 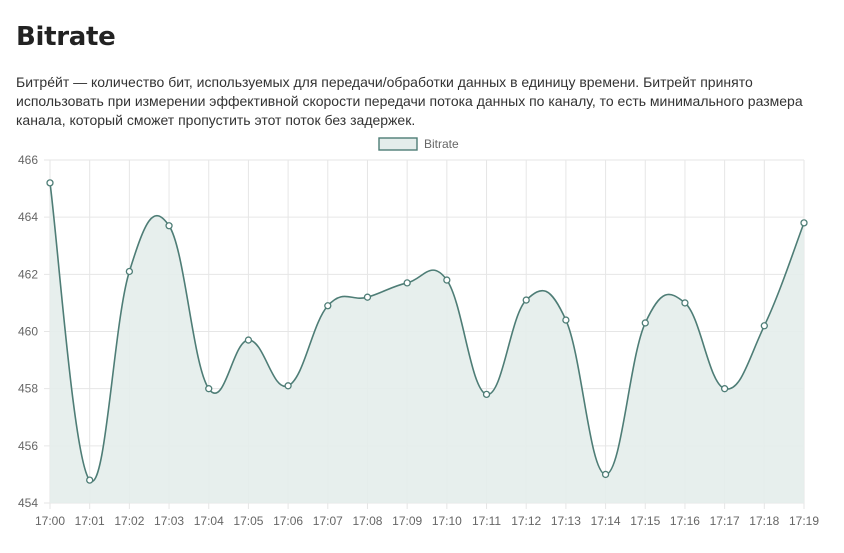 I want to click on x-tick-label: 17:05, so click(x=248, y=521).